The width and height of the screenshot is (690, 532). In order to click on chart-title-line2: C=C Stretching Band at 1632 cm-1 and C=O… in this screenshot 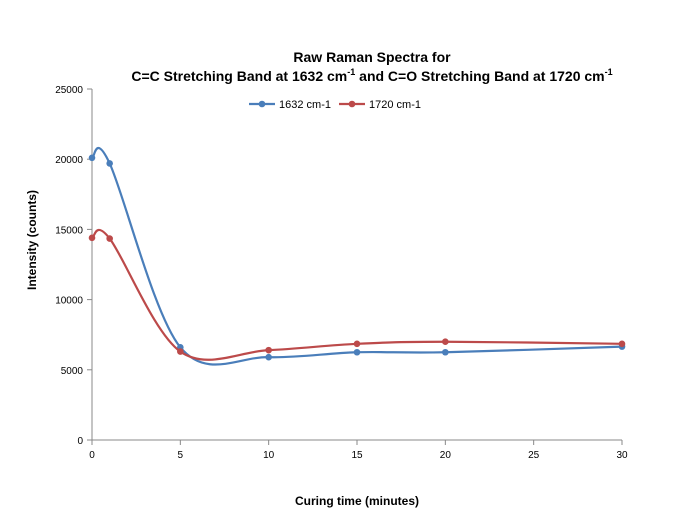, I will do `click(371, 75)`.